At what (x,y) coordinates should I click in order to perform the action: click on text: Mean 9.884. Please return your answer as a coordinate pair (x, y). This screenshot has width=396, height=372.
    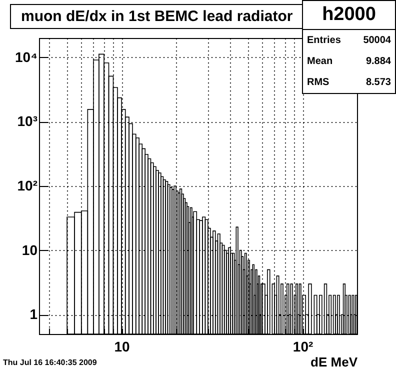
    Looking at the image, I should click on (349, 61).